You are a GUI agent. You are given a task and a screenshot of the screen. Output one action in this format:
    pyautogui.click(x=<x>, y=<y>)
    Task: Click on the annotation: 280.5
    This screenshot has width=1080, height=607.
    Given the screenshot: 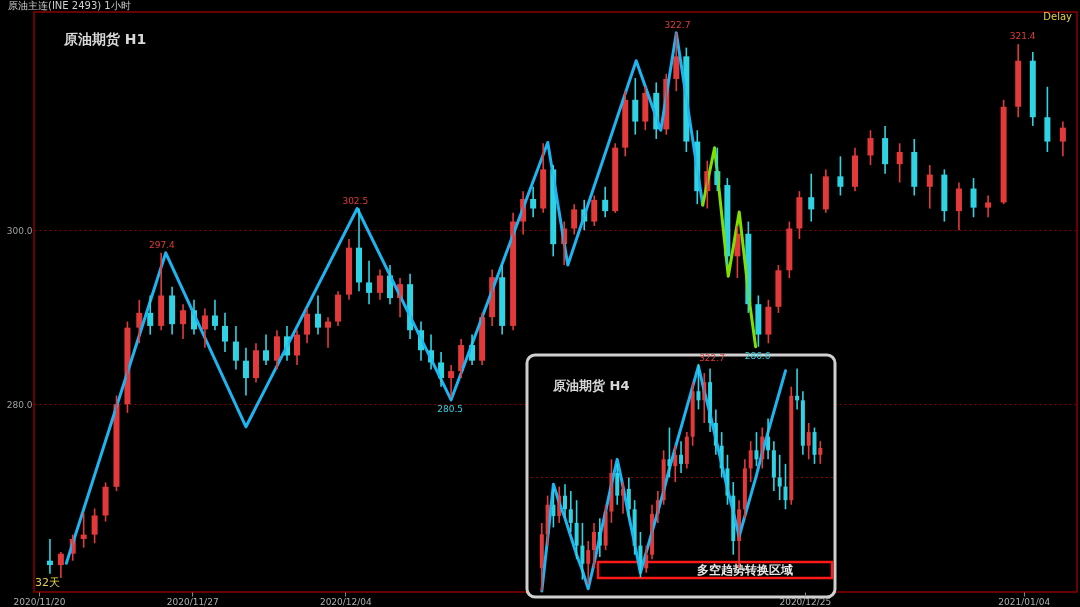 What is the action you would take?
    pyautogui.click(x=450, y=408)
    